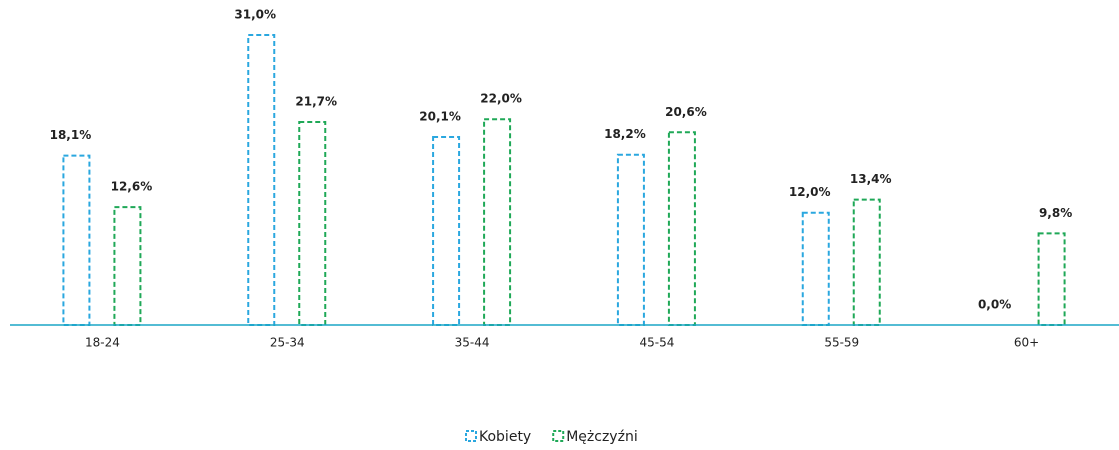 Image resolution: width=1119 pixels, height=450 pixels. I want to click on x-tick-label: 45-54, so click(656, 343).